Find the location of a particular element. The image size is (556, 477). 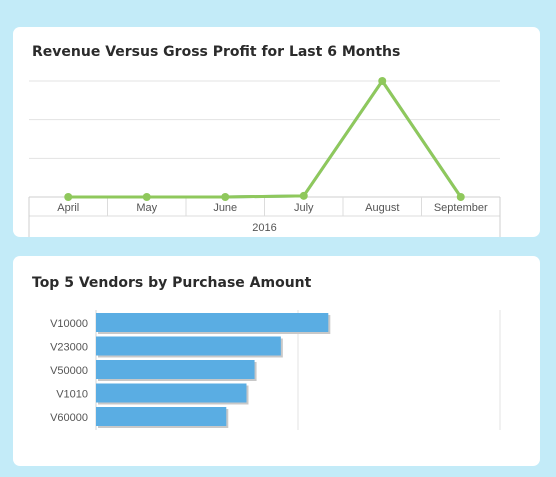

x-tick-label: September is located at coordinates (461, 208).